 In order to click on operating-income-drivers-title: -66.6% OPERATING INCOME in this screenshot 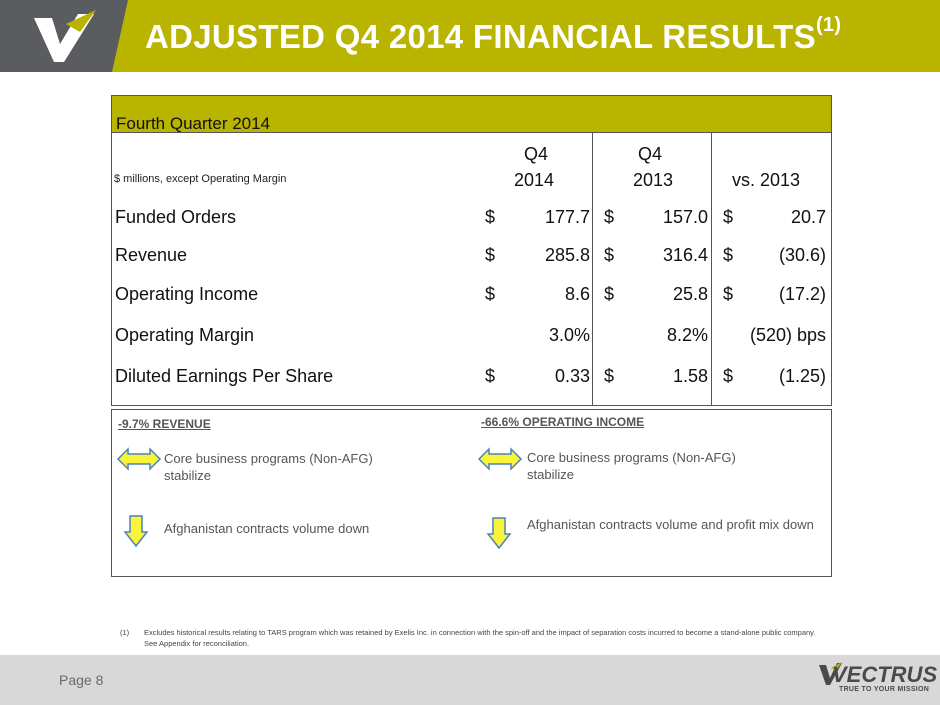, I will do `click(563, 422)`.